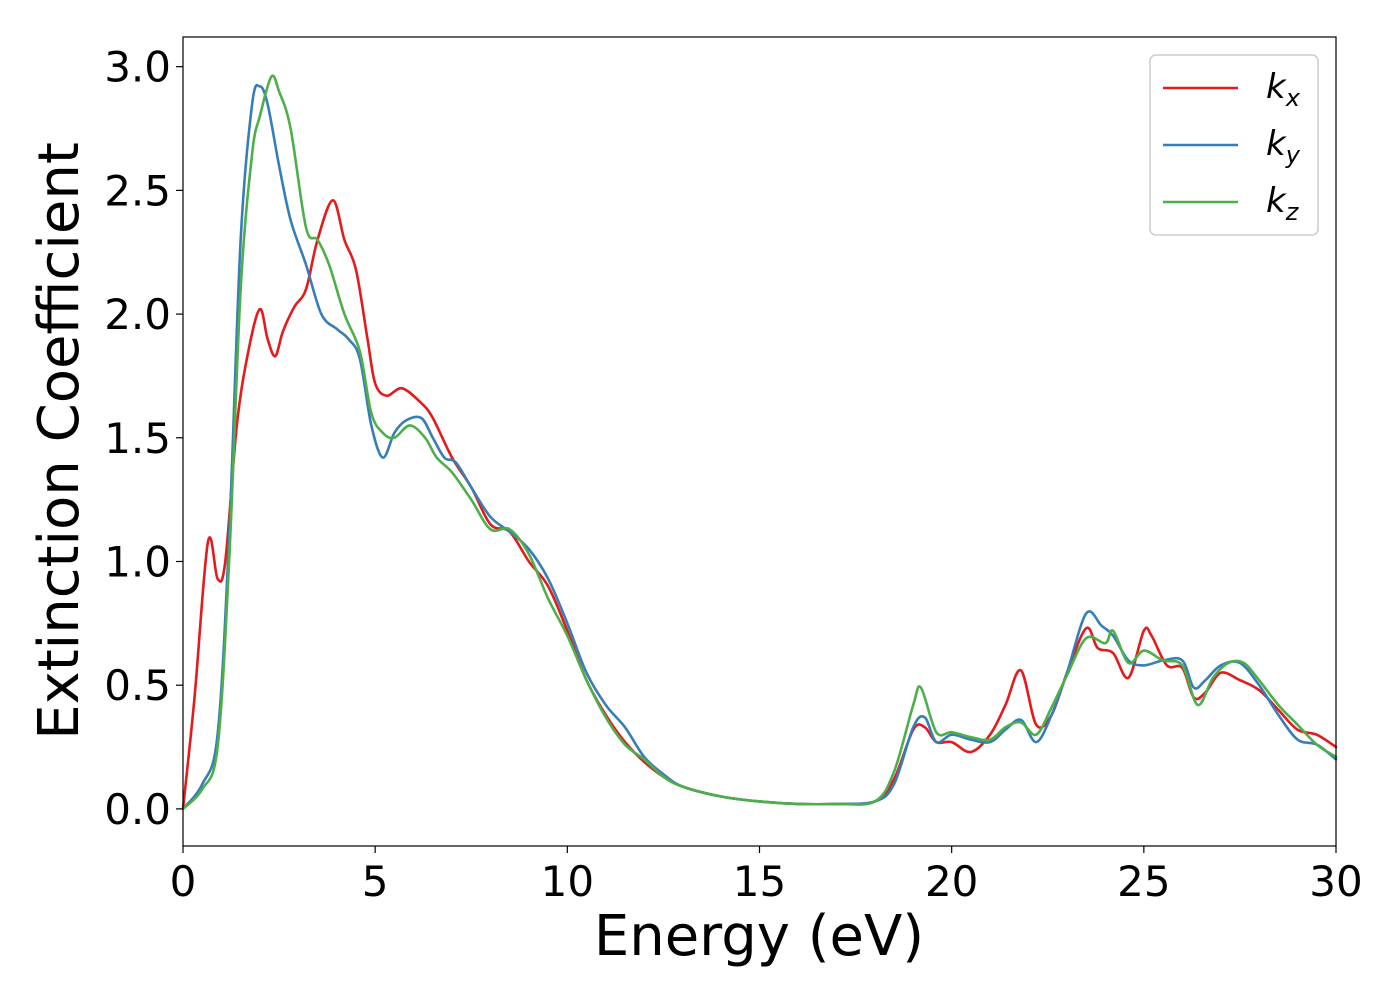 This screenshot has height=1000, width=1400. What do you see at coordinates (759, 881) in the screenshot?
I see `x-tick-label: 15` at bounding box center [759, 881].